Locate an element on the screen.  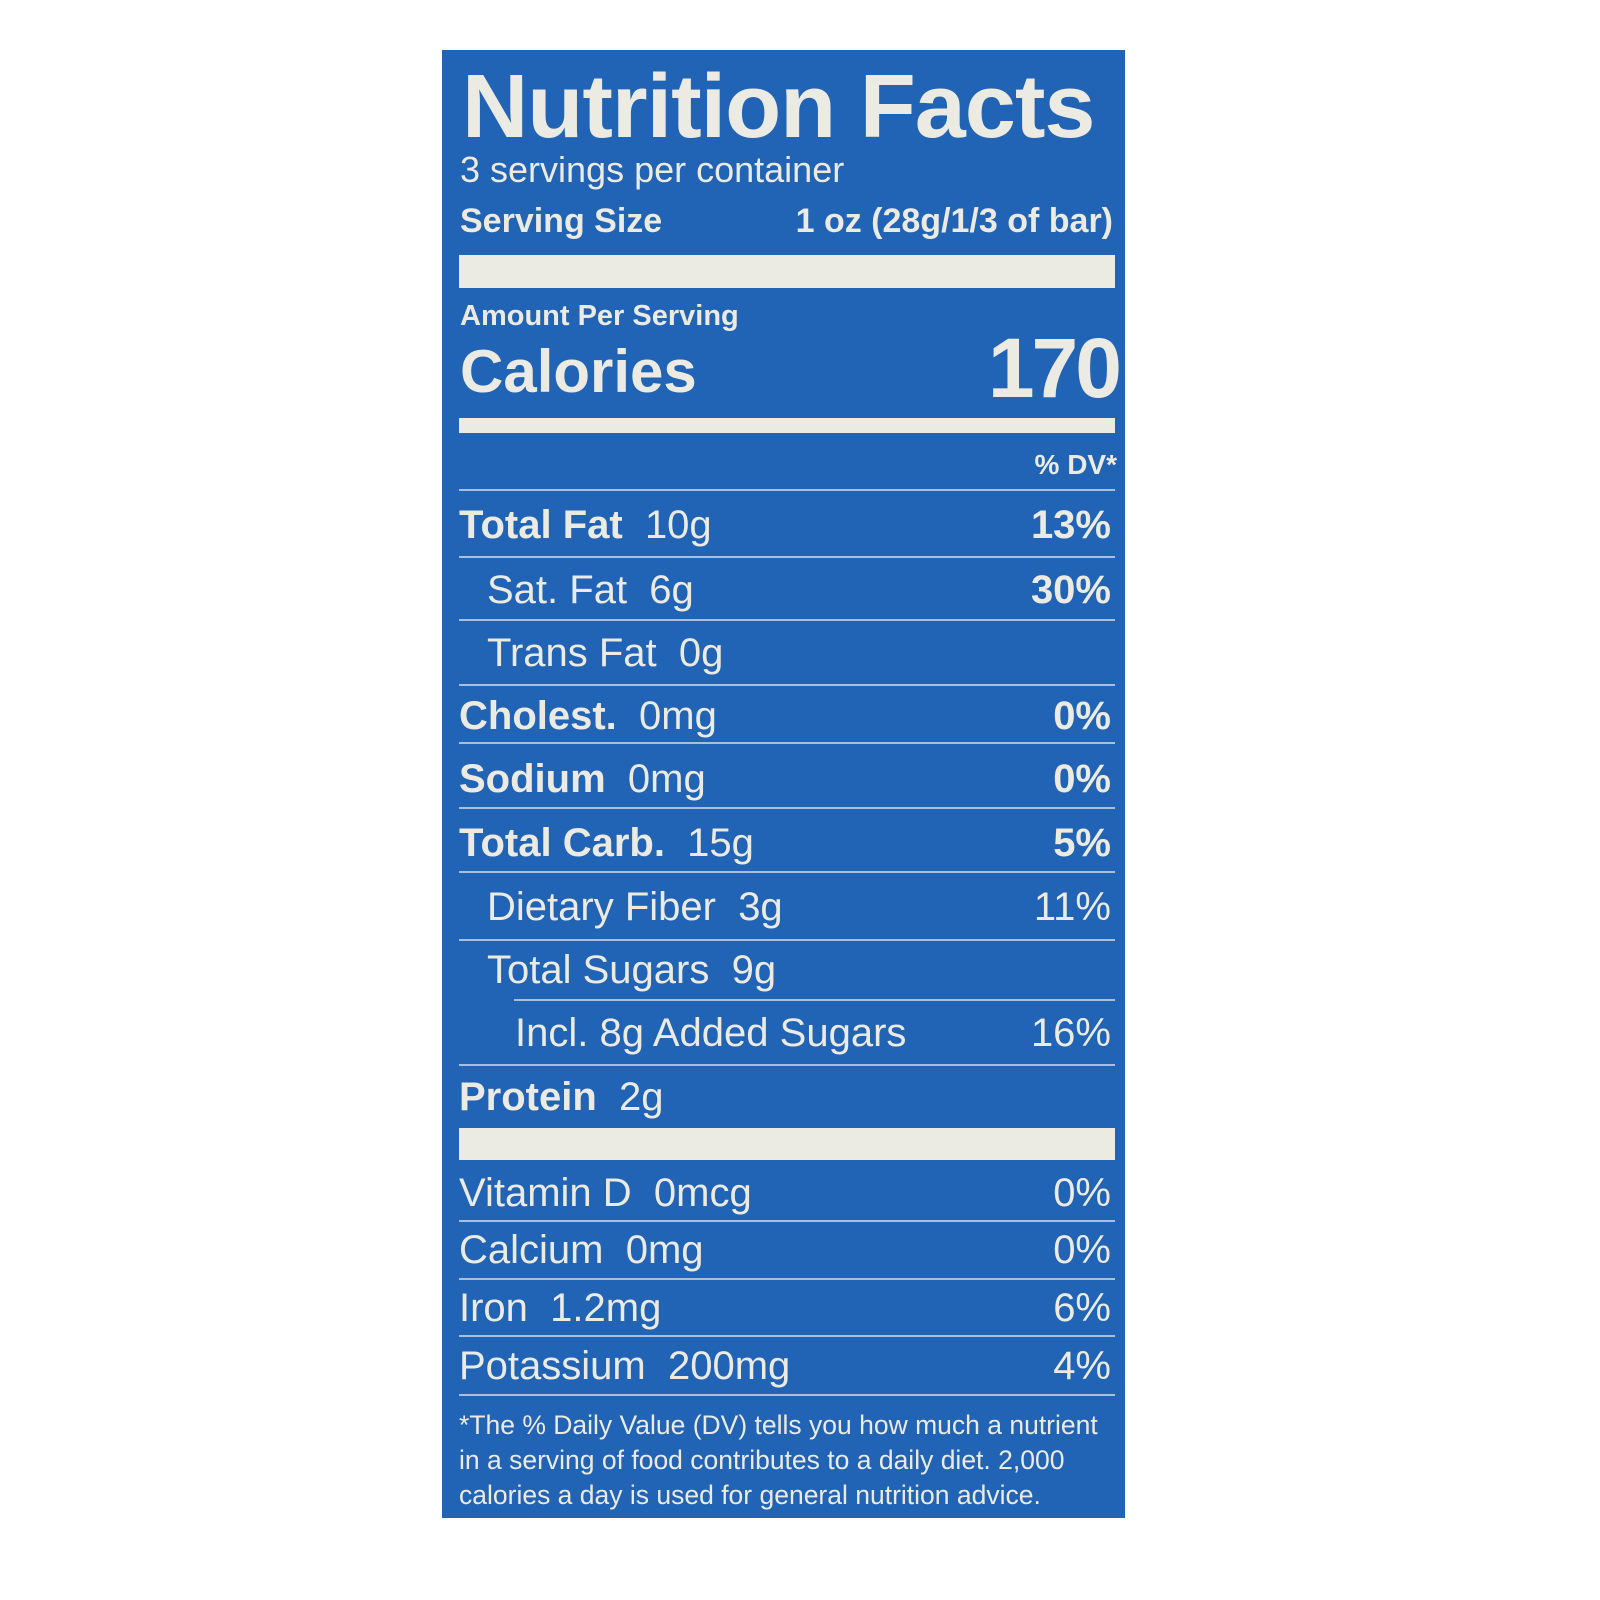
nutrient-name: Cholest. is located at coordinates (538, 716).